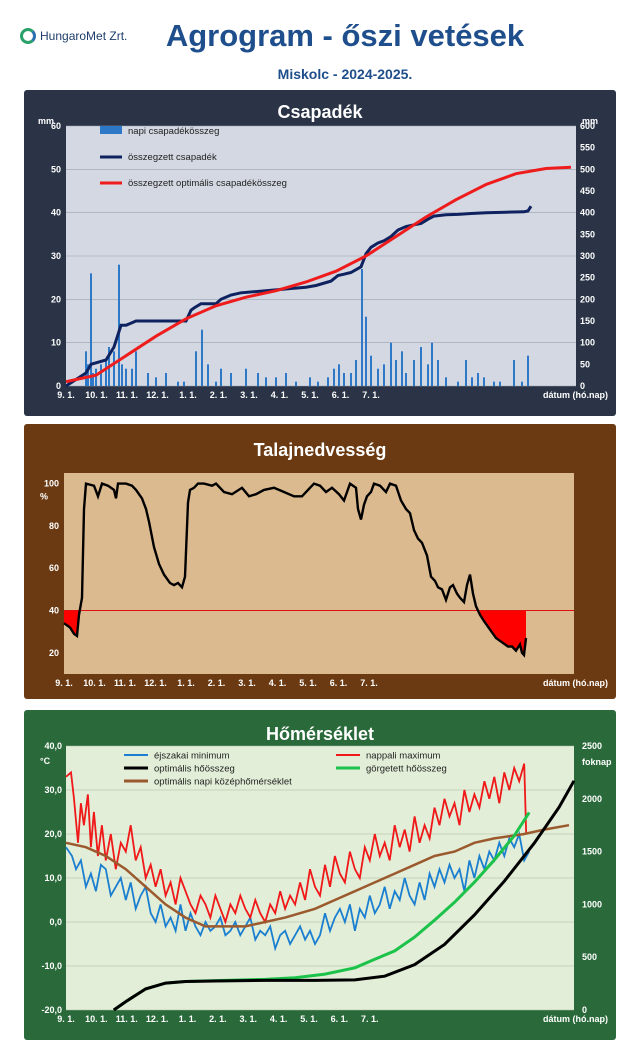 The image size is (640, 1060). Describe the element at coordinates (56, 343) in the screenshot. I see `y-tick-label: 10` at that location.